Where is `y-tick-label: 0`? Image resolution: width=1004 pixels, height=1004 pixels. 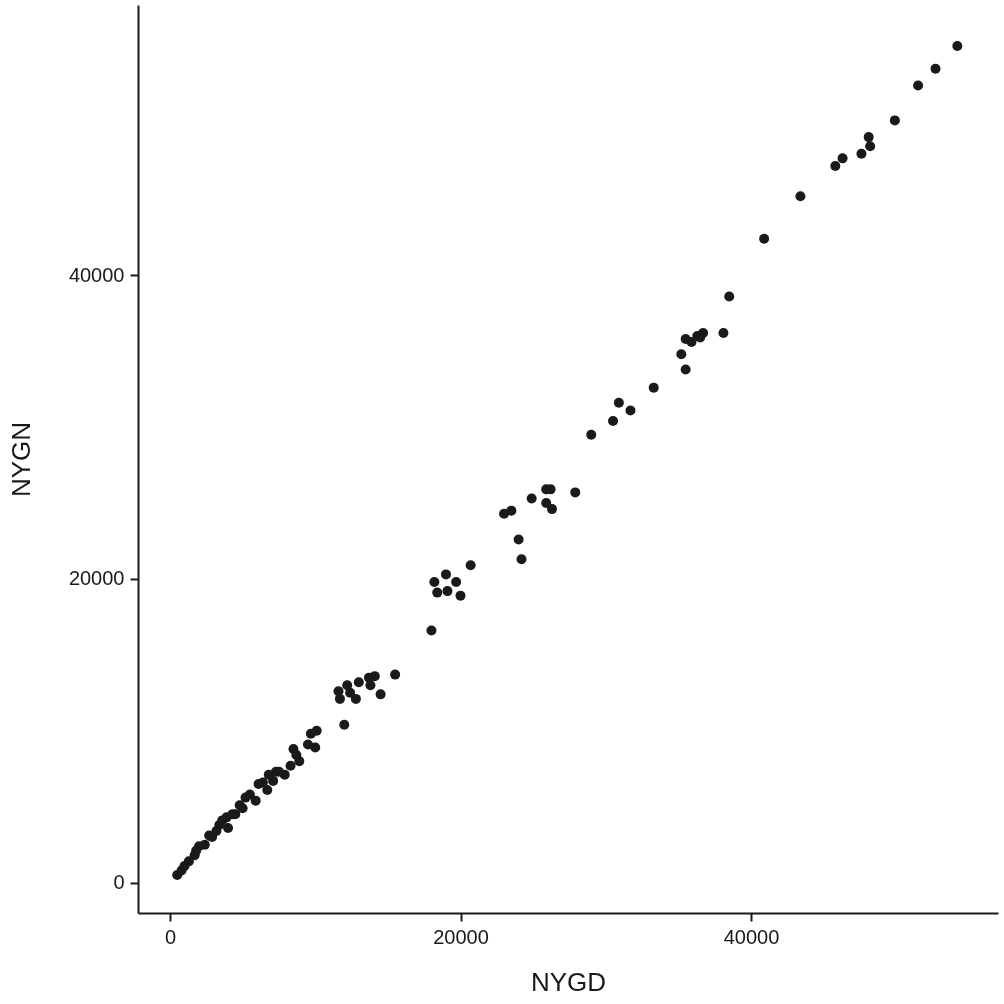 y-tick-label: 0 is located at coordinates (119, 882).